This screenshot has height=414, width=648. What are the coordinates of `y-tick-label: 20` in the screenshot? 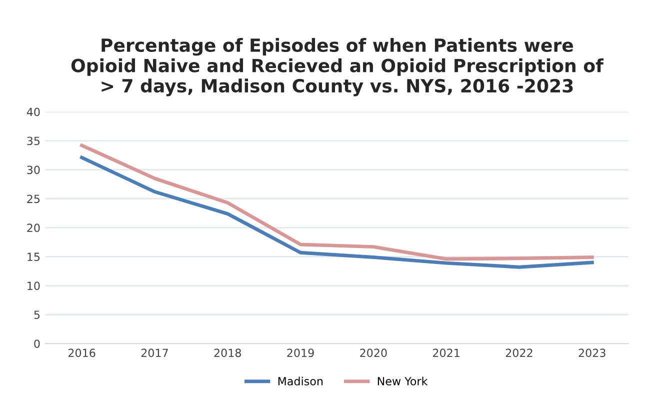 It's located at (33, 228).